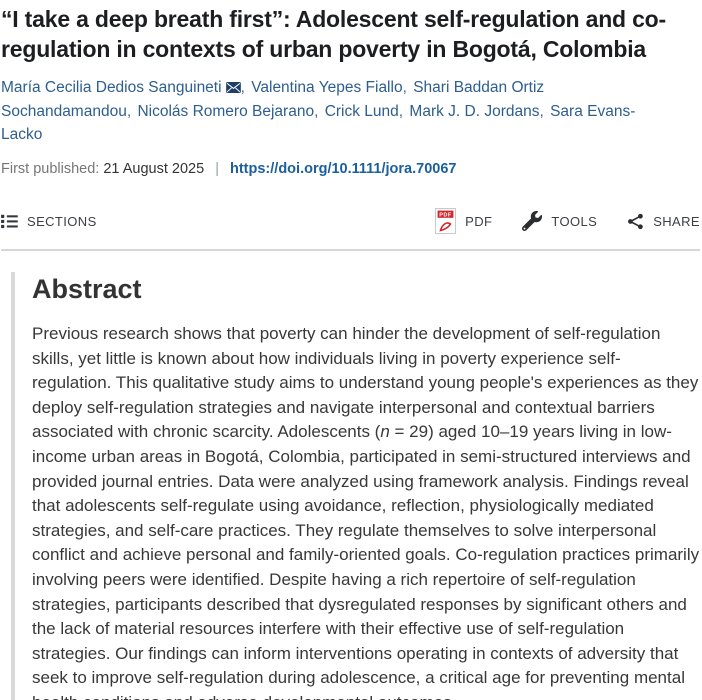 This screenshot has width=702, height=700. What do you see at coordinates (87, 289) in the screenshot?
I see `abstract-heading: Abstract` at bounding box center [87, 289].